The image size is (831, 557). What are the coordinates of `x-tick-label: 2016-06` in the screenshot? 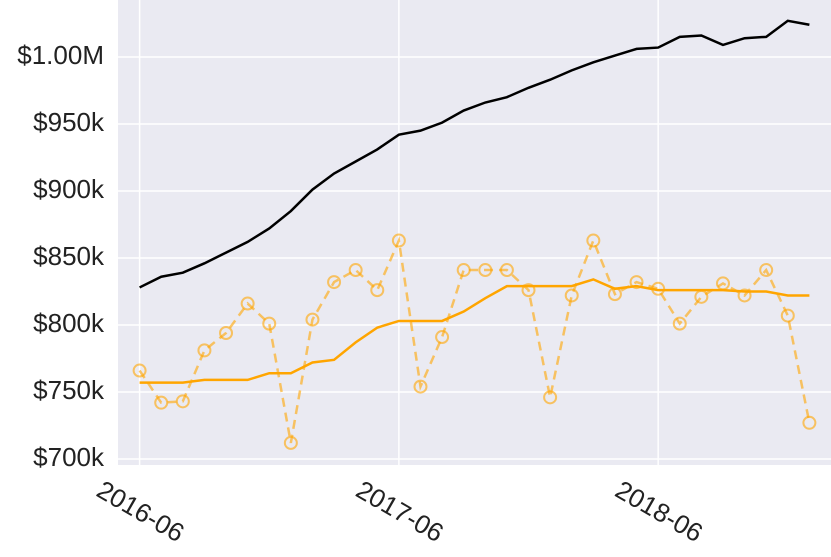 It's located at (141, 511).